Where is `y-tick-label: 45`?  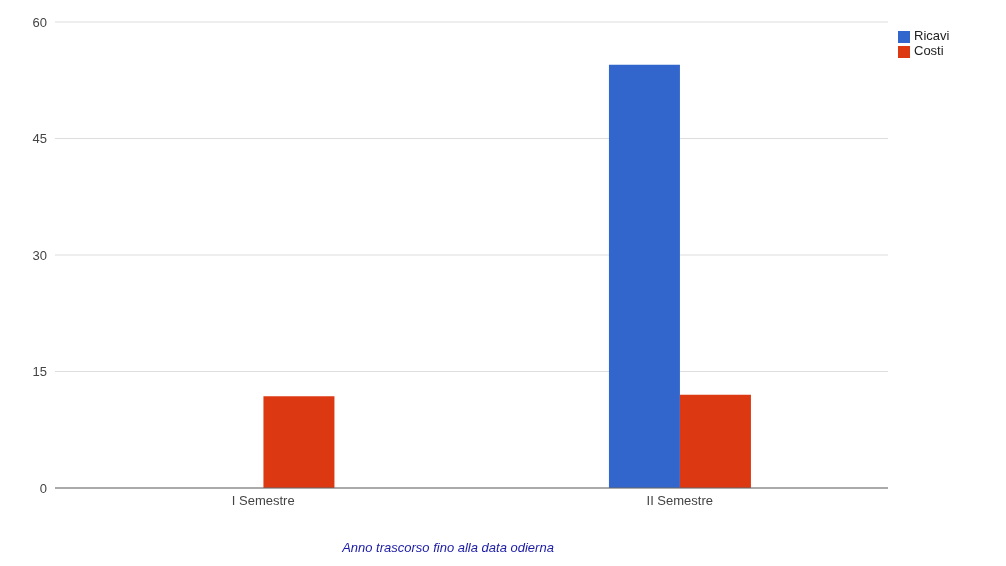 y-tick-label: 45 is located at coordinates (39, 139).